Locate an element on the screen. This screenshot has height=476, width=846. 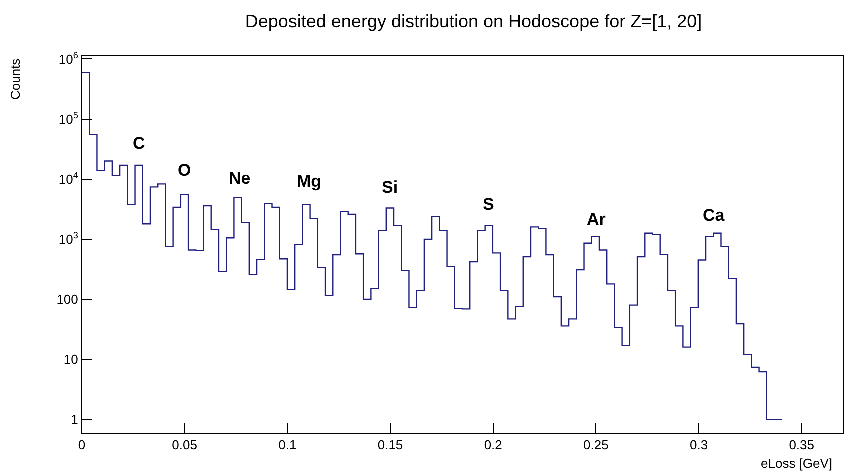
y-axis-title: Counts is located at coordinates (16, 79).